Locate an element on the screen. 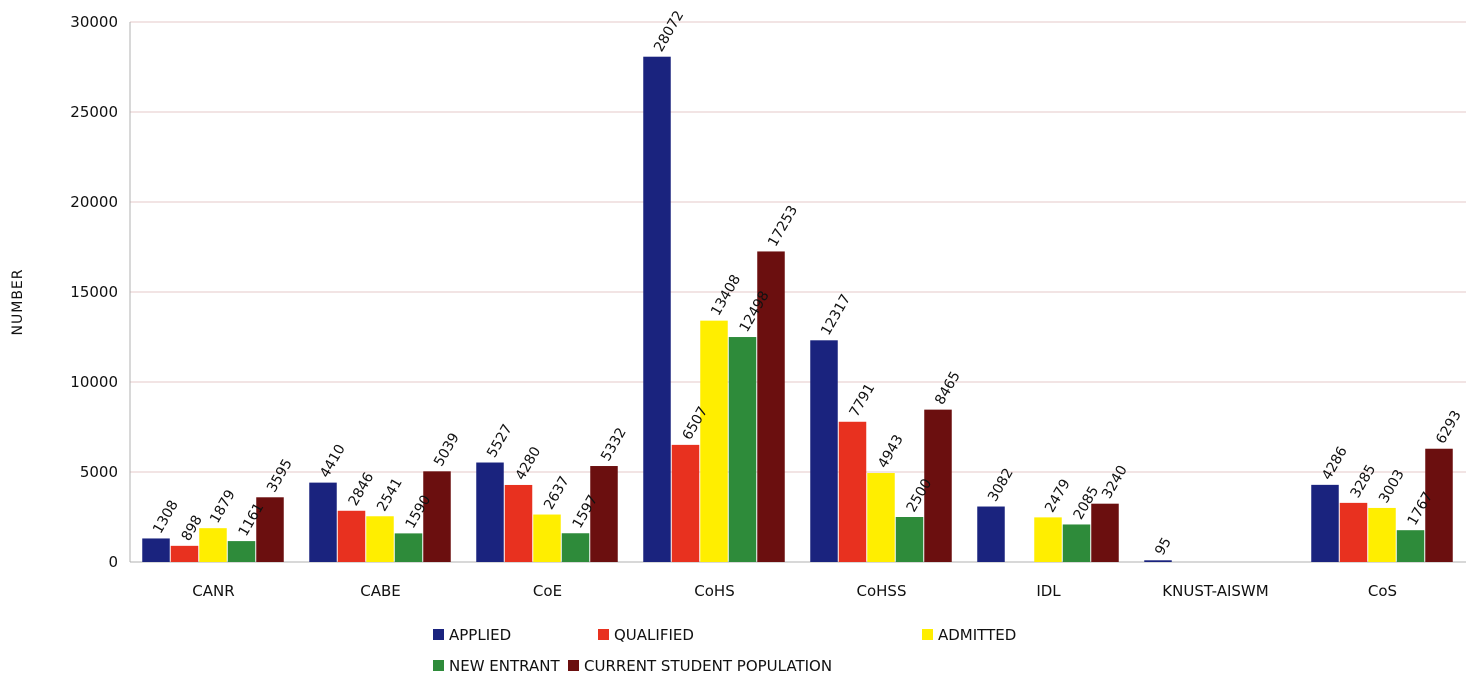  data-label: 95 is located at coordinates (1163, 546).